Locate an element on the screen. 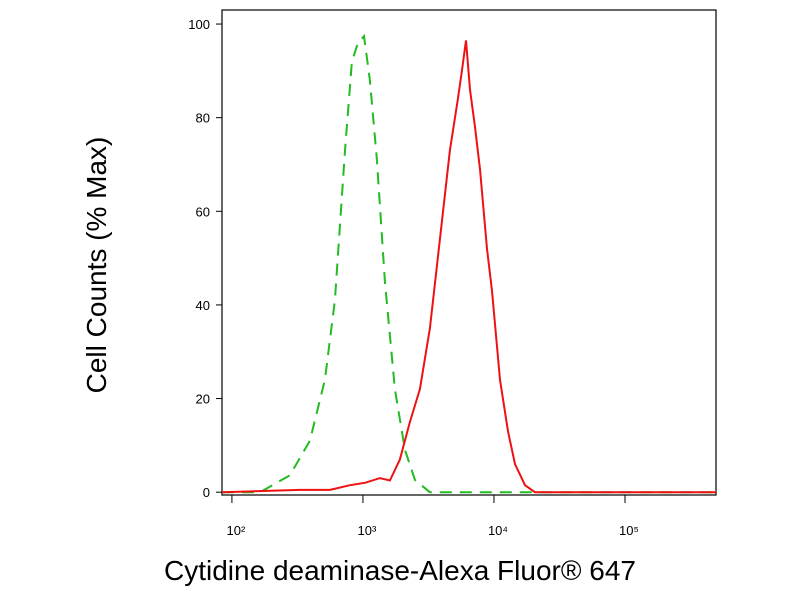 This screenshot has width=800, height=605. x-tick-label: 10⁴ is located at coordinates (498, 530).